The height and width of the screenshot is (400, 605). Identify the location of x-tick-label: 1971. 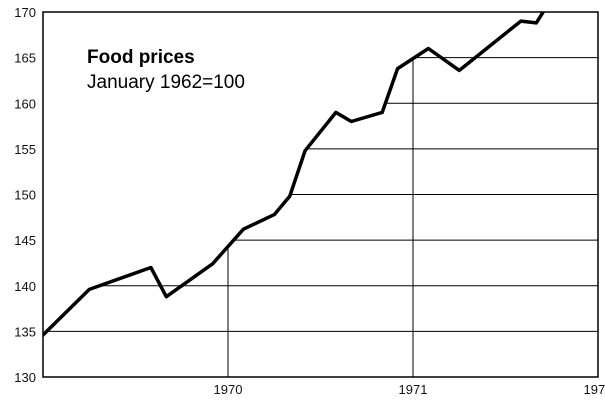
(413, 389).